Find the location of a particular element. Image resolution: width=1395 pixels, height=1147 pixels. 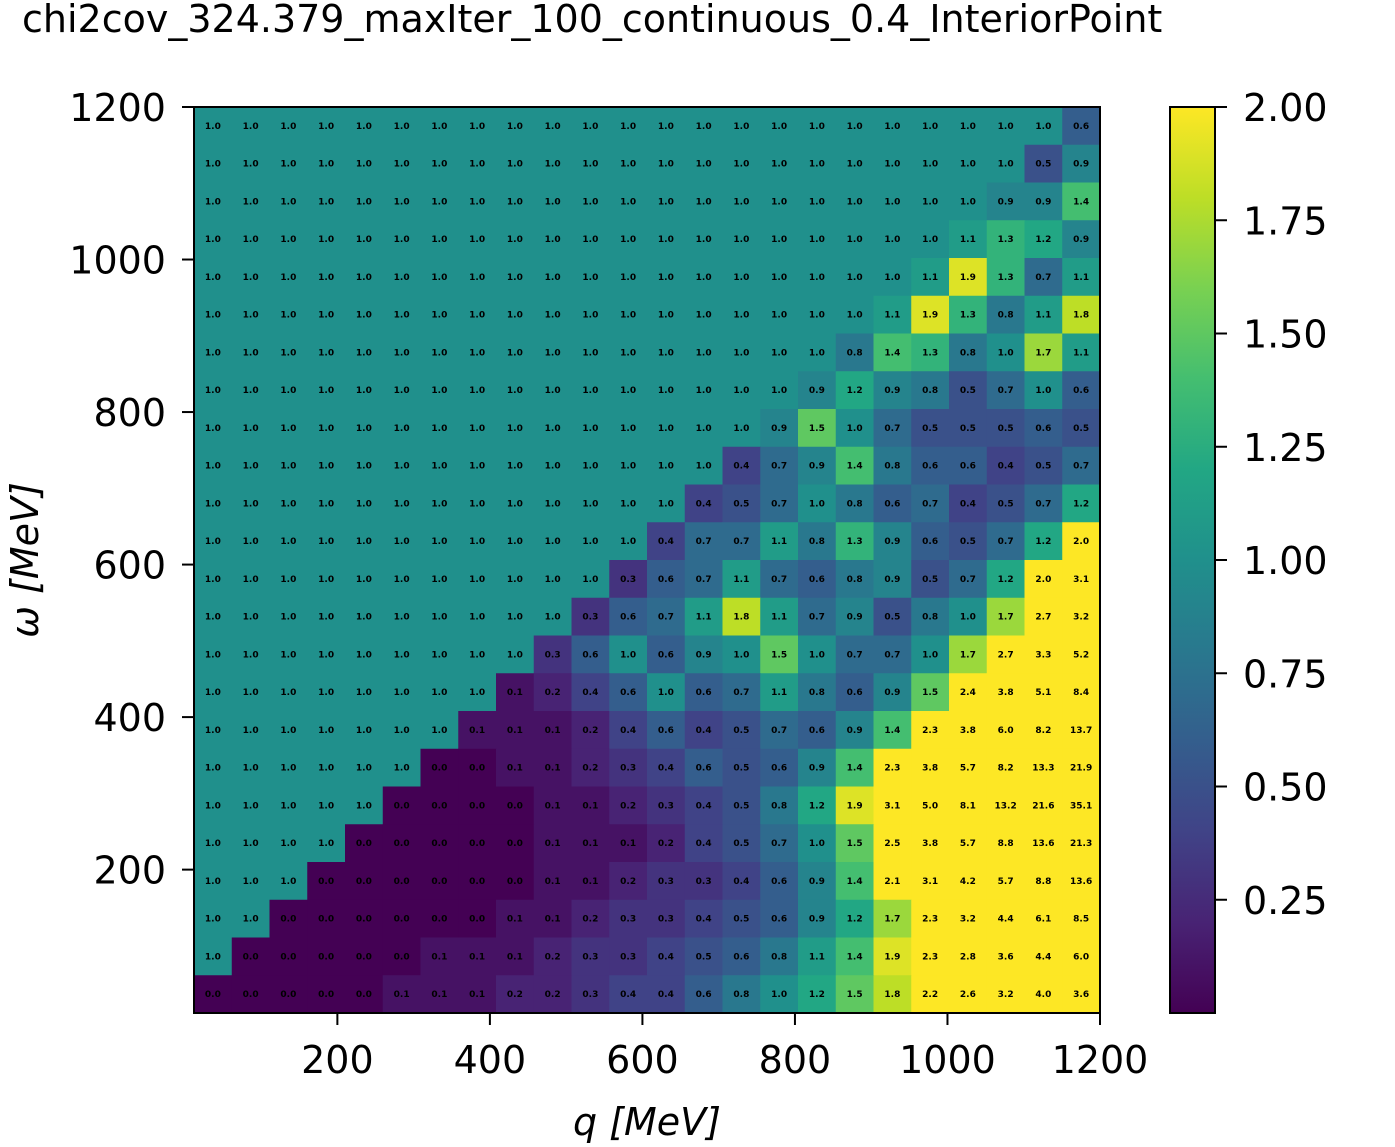

cell-value-label: 3.2 is located at coordinates (1006, 995).